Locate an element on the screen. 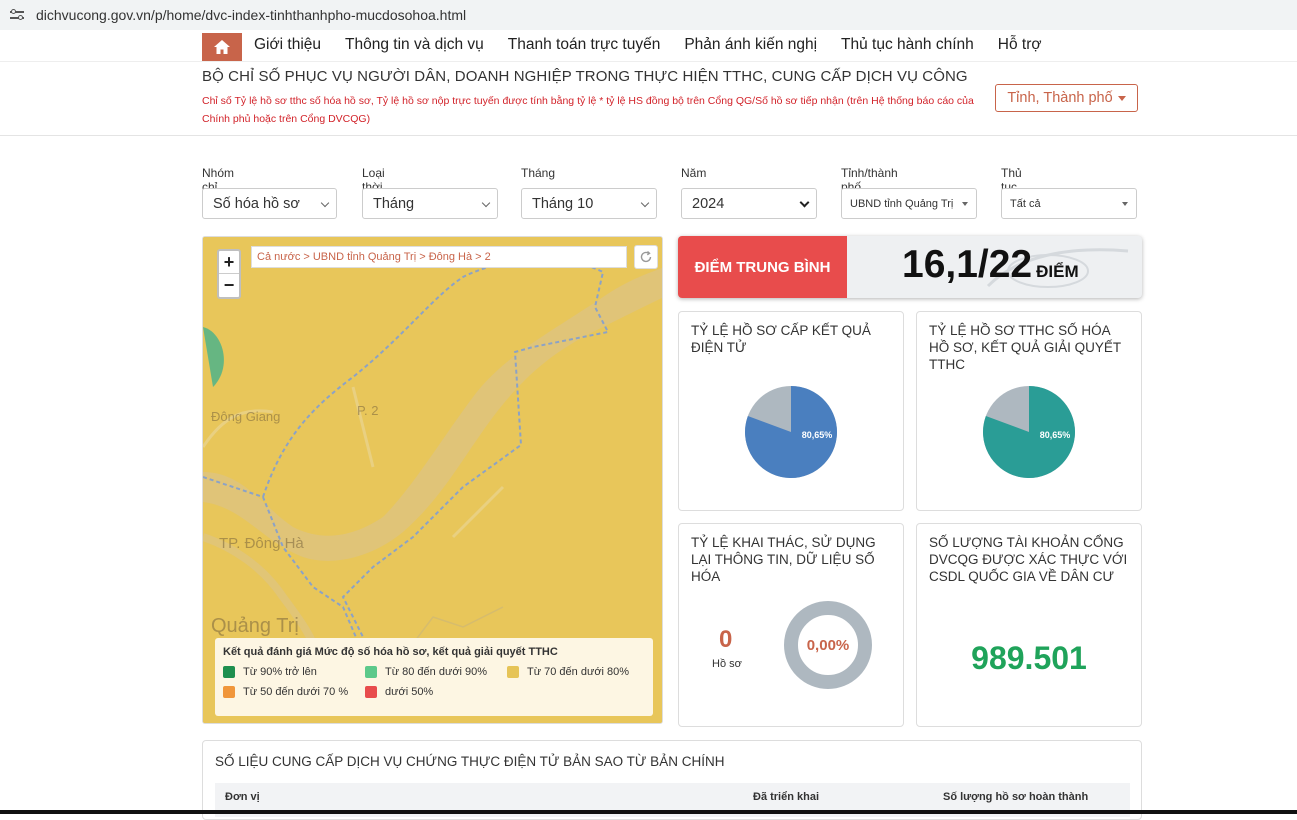 The width and height of the screenshot is (1297, 820). zoom-control: + − is located at coordinates (229, 274).